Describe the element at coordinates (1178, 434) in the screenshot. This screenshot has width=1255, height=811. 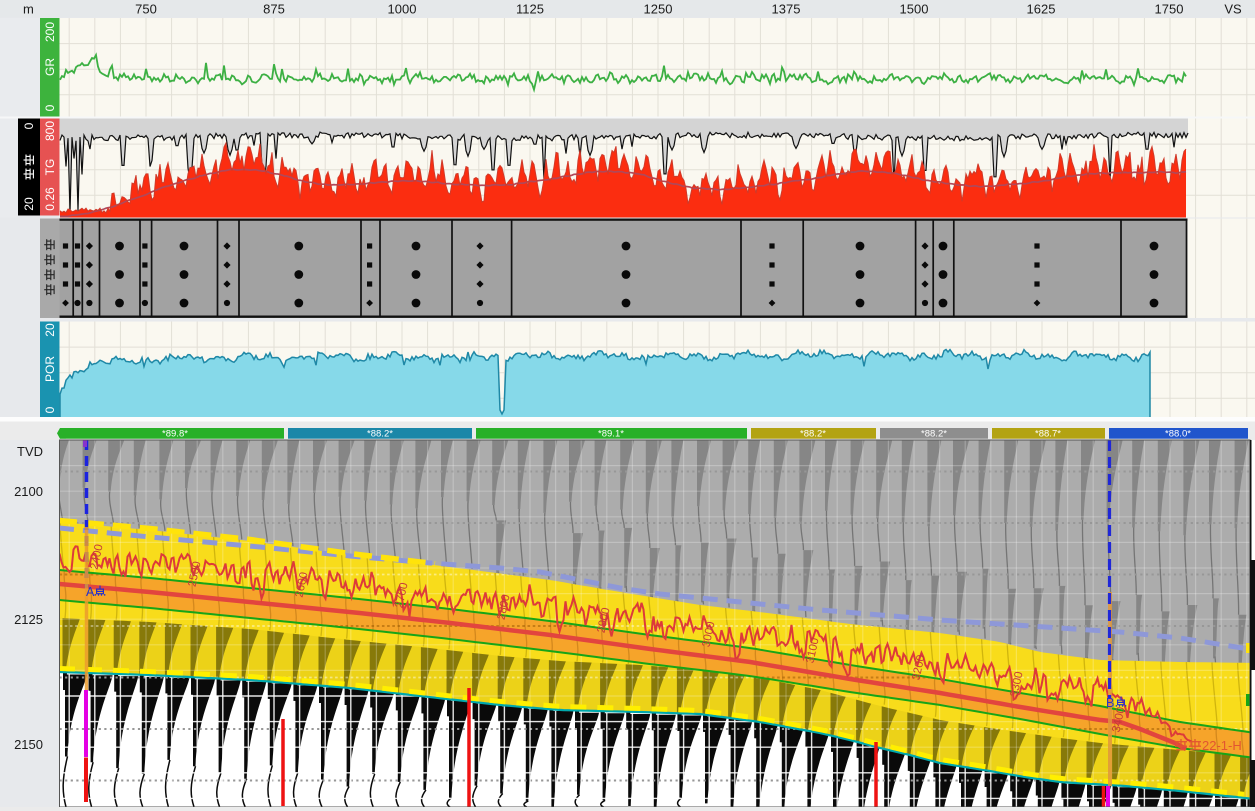
I see `svg-text: *88.0*` at that location.